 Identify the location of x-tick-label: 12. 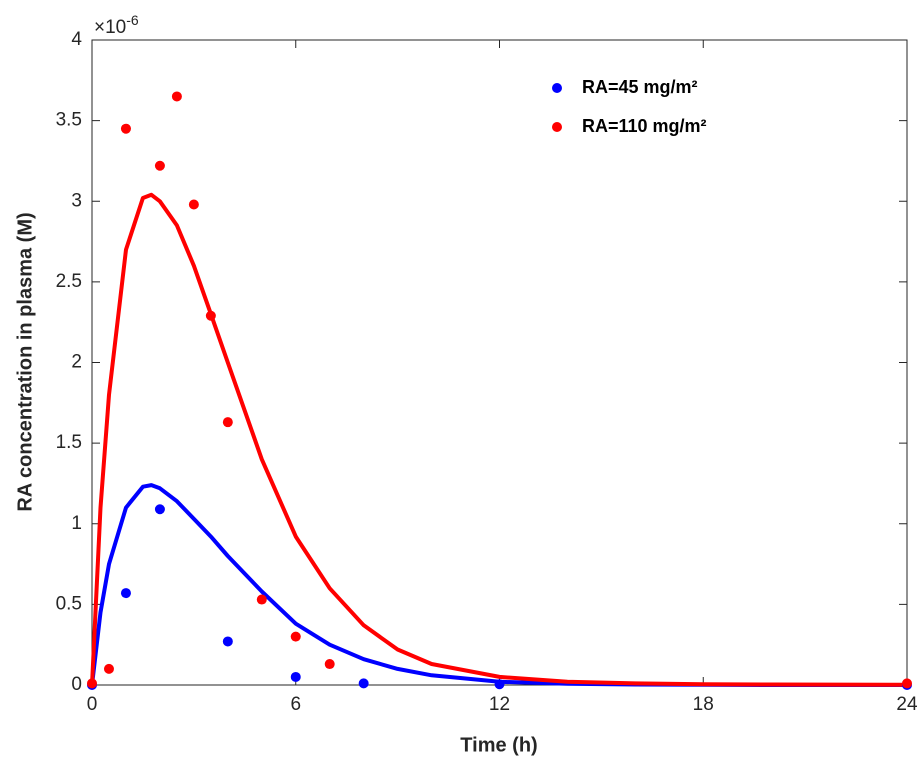
(499, 704).